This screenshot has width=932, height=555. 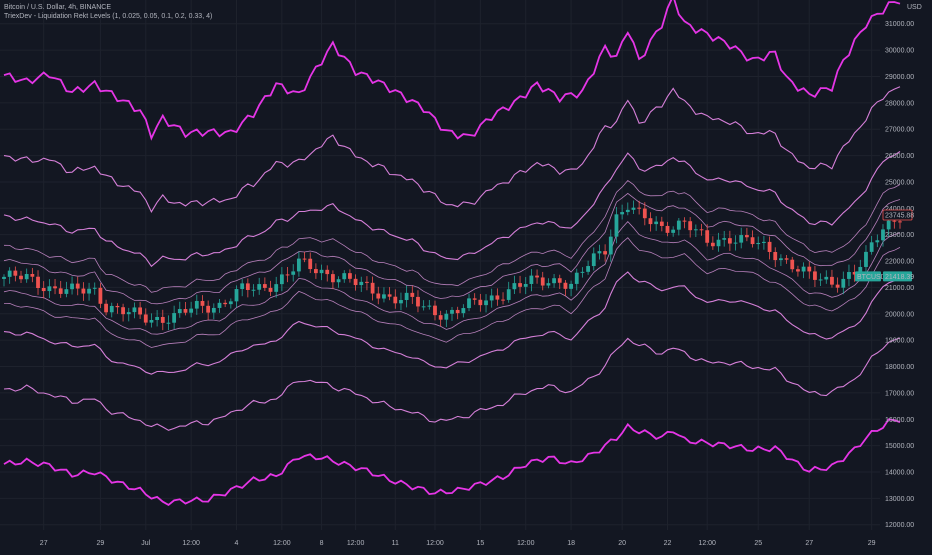 What do you see at coordinates (899, 472) in the screenshot?
I see `y-tick-label: 14000.00` at bounding box center [899, 472].